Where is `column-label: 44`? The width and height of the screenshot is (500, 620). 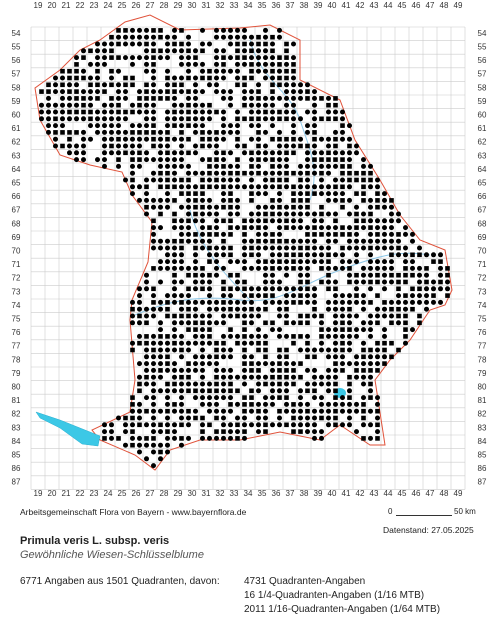 column-label: 44 is located at coordinates (388, 493).